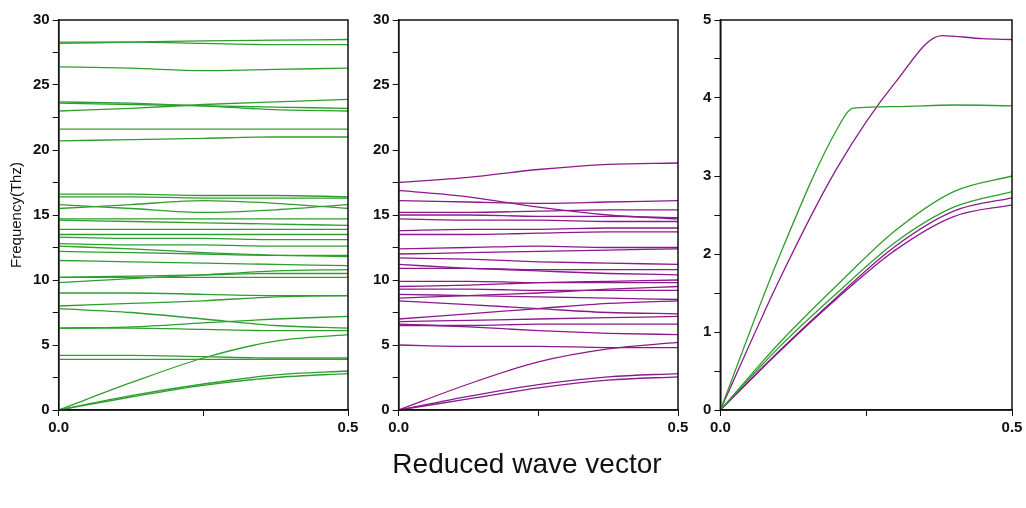  What do you see at coordinates (707, 253) in the screenshot?
I see `y-tick-label: 2` at bounding box center [707, 253].